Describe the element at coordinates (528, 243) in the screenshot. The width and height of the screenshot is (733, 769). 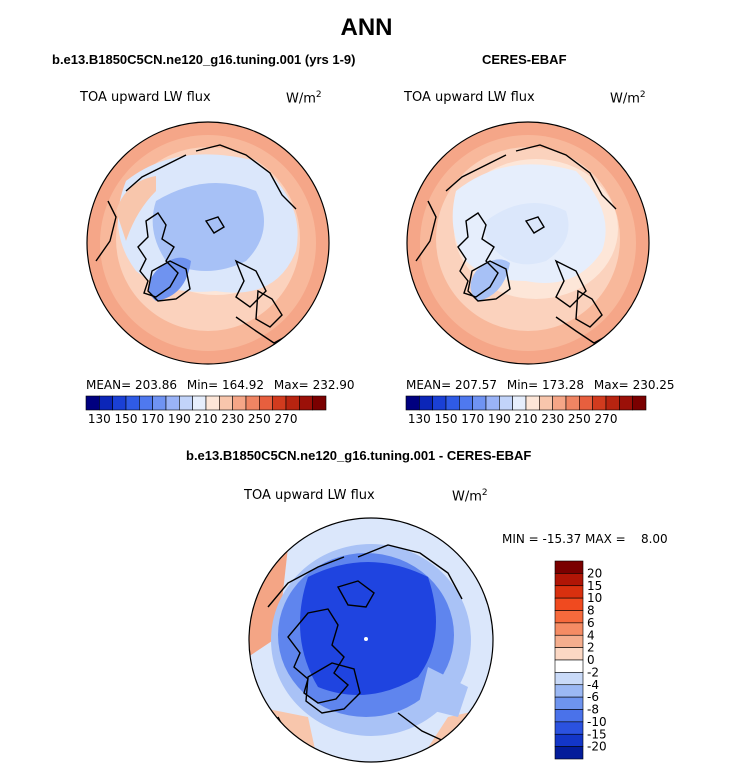
I see `panel2-polar-map` at that location.